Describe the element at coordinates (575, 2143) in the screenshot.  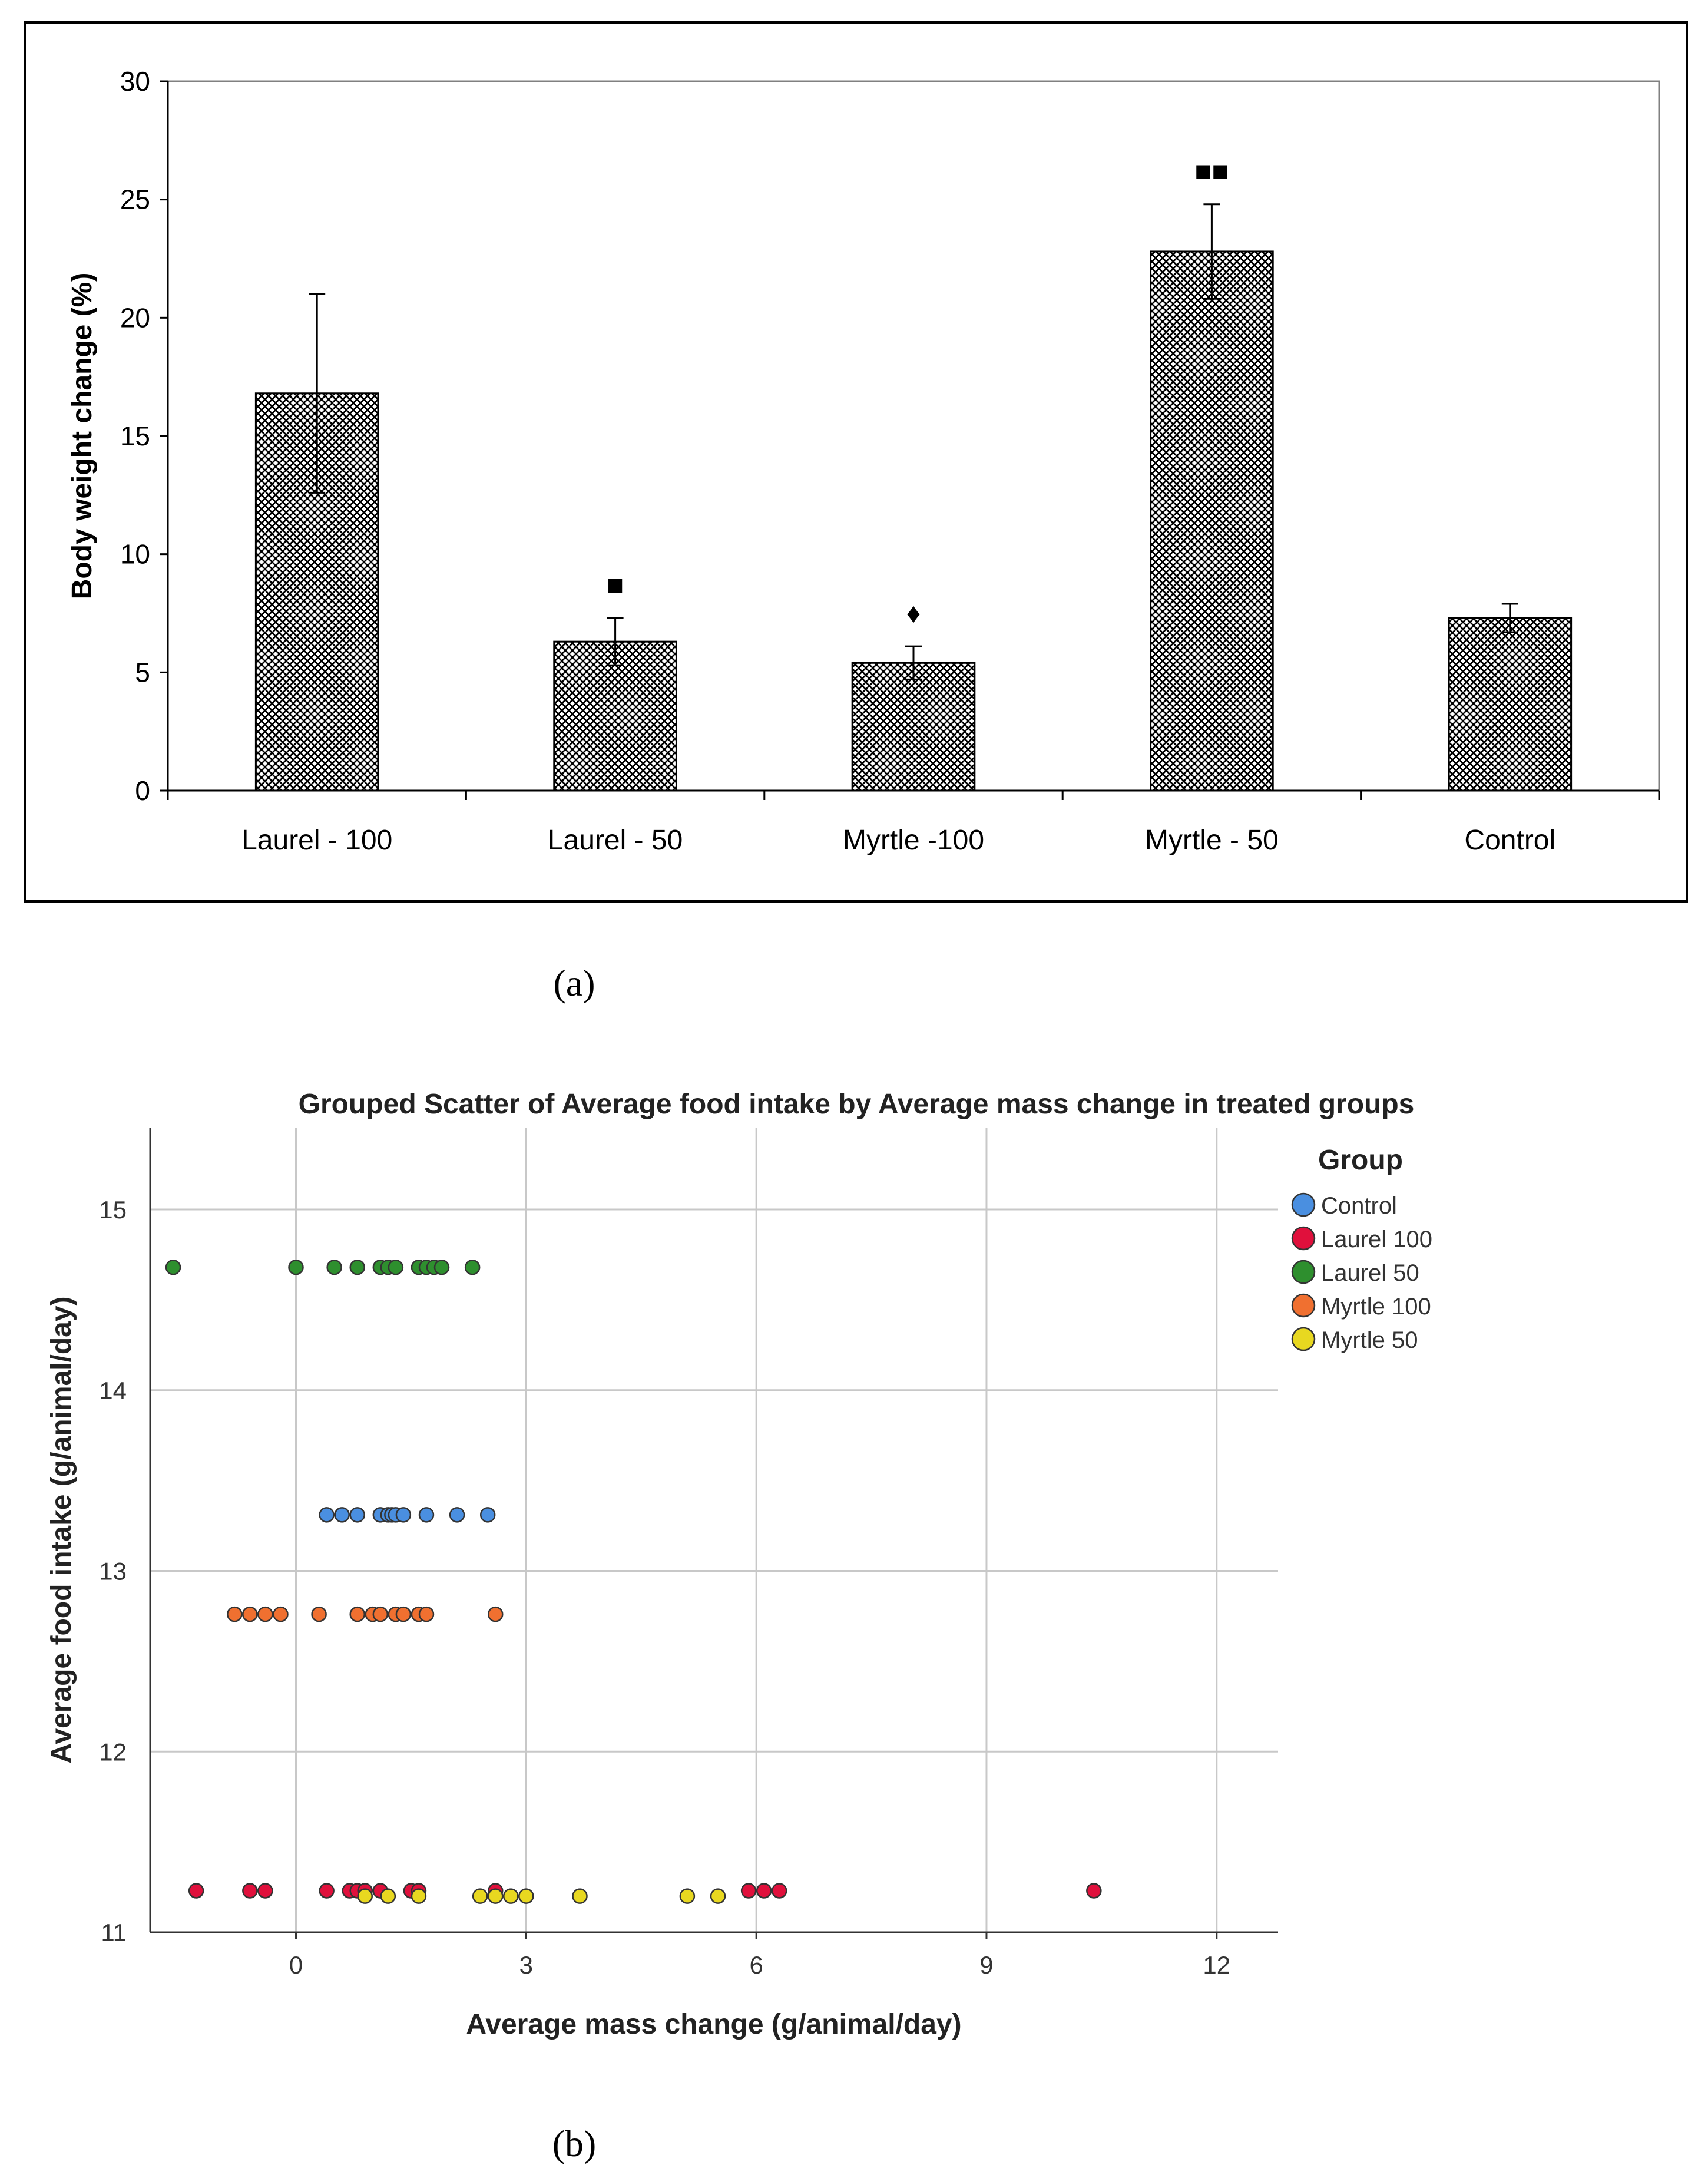
I see `panel-label-b: (b)` at that location.